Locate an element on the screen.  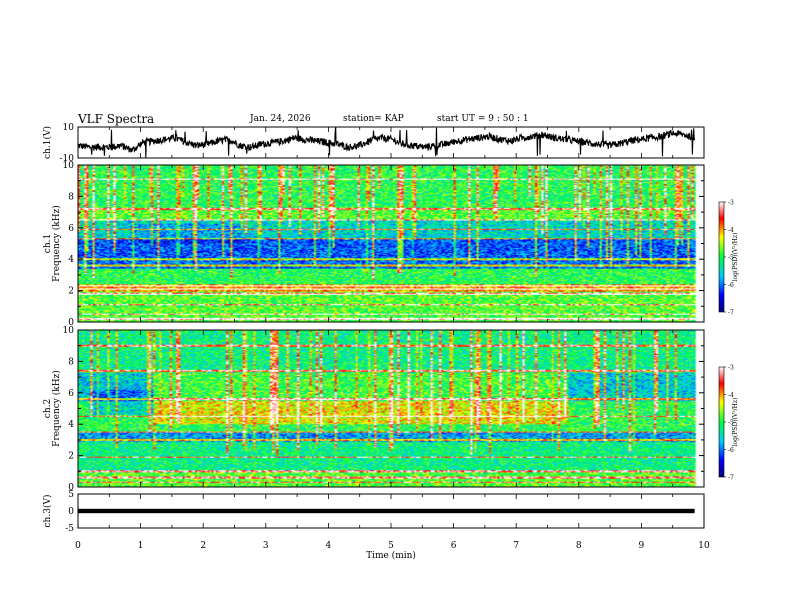
ch1-spectrogram-ytick-label: 6 is located at coordinates (71, 229).